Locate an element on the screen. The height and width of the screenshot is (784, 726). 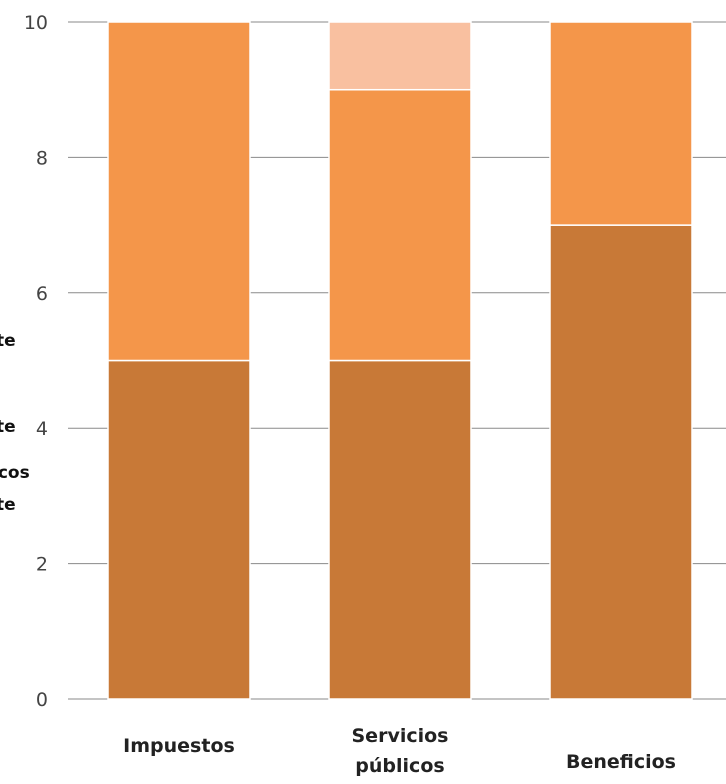
y-tick-label: 2 is located at coordinates (42, 565).